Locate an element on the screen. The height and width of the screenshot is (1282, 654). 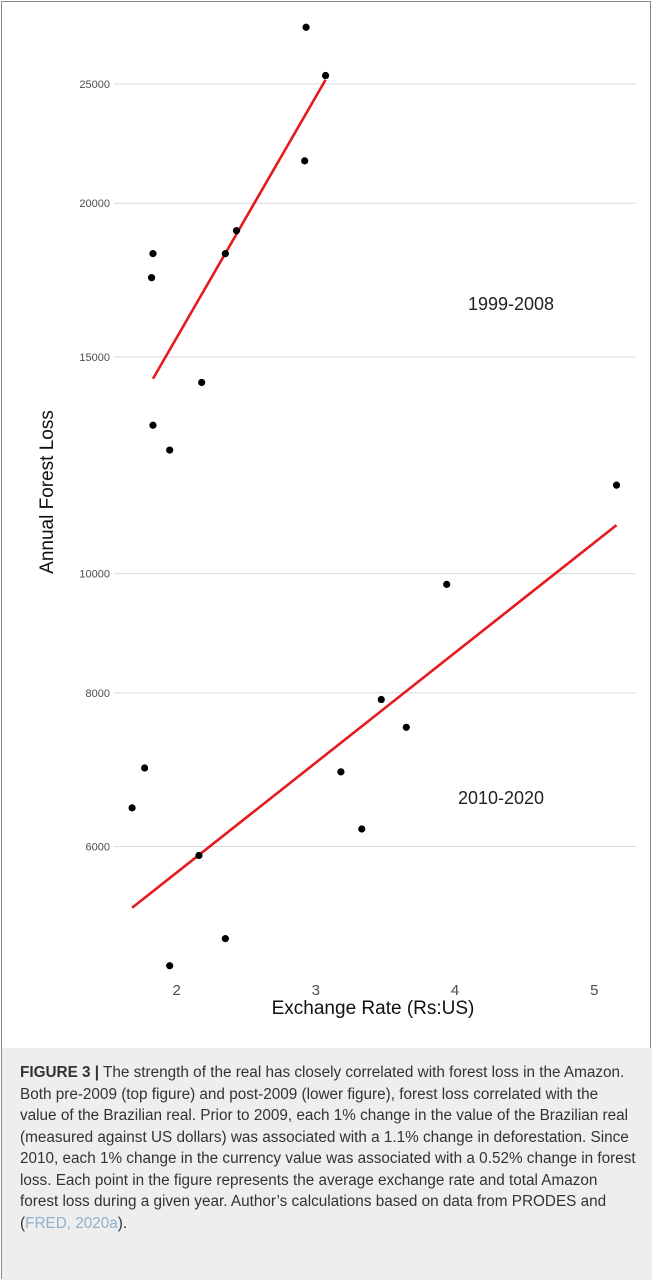
y-tick-label: 8000 is located at coordinates (98, 694).